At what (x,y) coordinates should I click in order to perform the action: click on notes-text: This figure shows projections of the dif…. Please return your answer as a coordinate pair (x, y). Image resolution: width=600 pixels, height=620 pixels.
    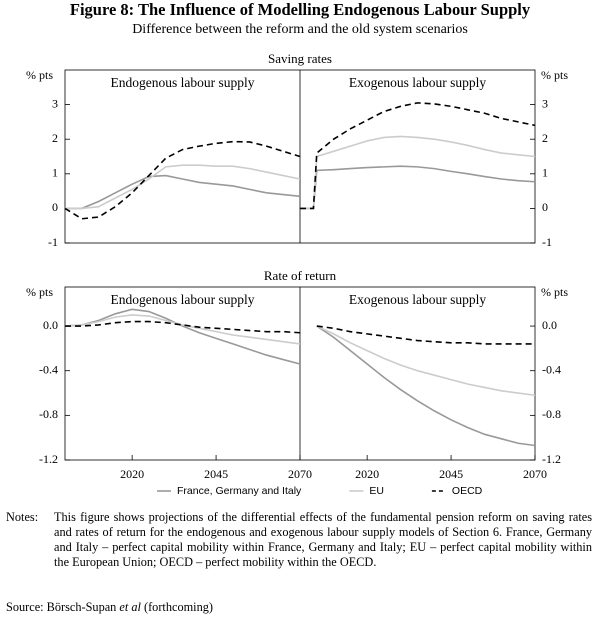
    Looking at the image, I should click on (323, 539).